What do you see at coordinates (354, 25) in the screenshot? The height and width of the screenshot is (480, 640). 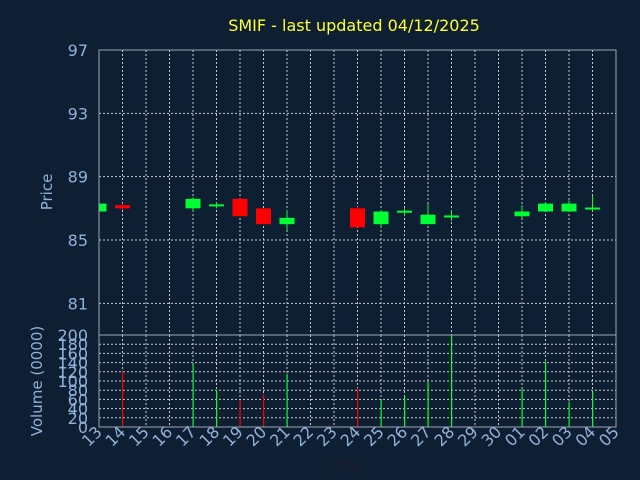 I see `chart-title: SMIF - last updated 04/12/2025` at bounding box center [354, 25].